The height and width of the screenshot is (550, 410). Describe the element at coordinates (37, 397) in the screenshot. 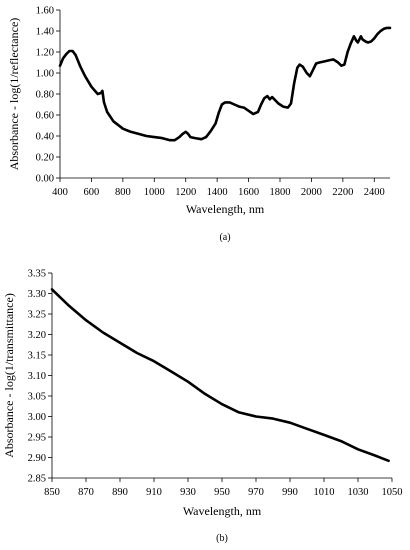

I see `y-tick-label: 3.05` at that location.